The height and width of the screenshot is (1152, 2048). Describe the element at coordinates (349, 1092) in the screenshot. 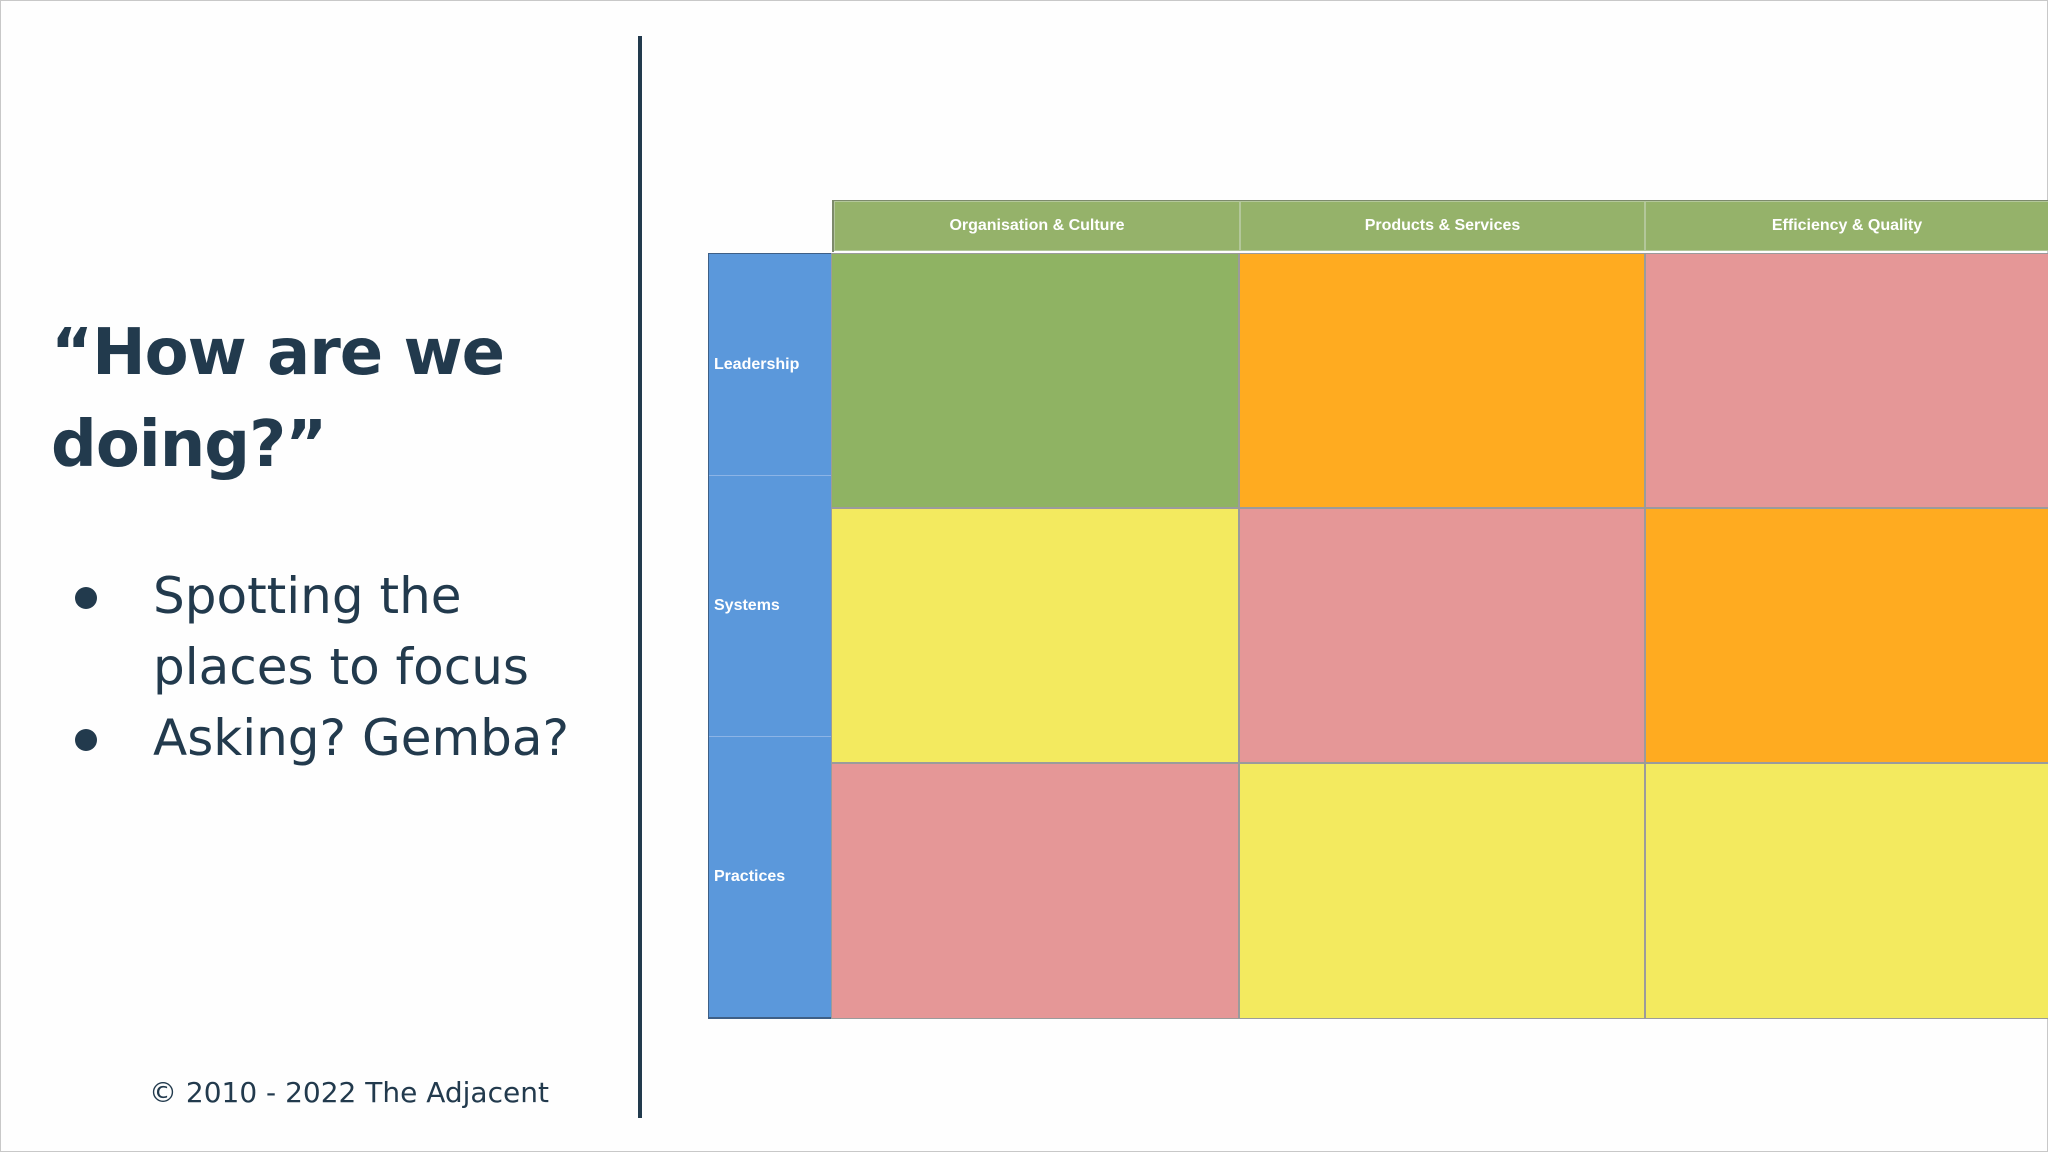

I see `copyright-text: © 2010 - 2022 The Adjacent` at that location.